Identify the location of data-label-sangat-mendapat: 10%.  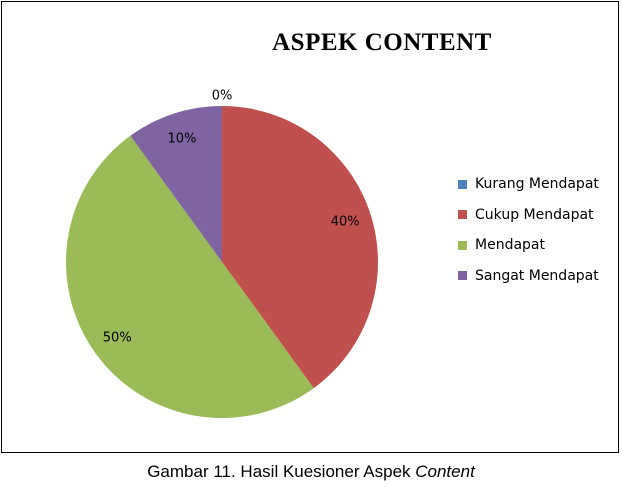
(182, 138).